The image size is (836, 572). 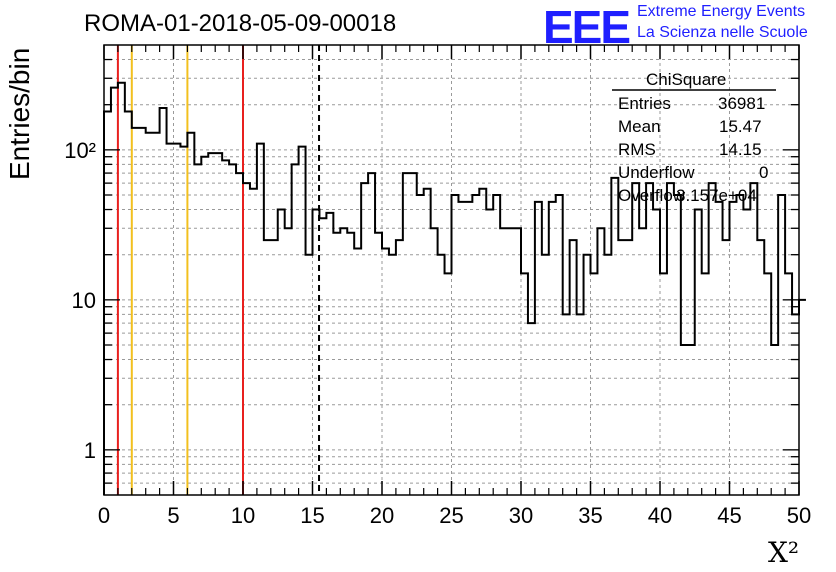 I want to click on stats-mean-value: 15.47, so click(x=740, y=126).